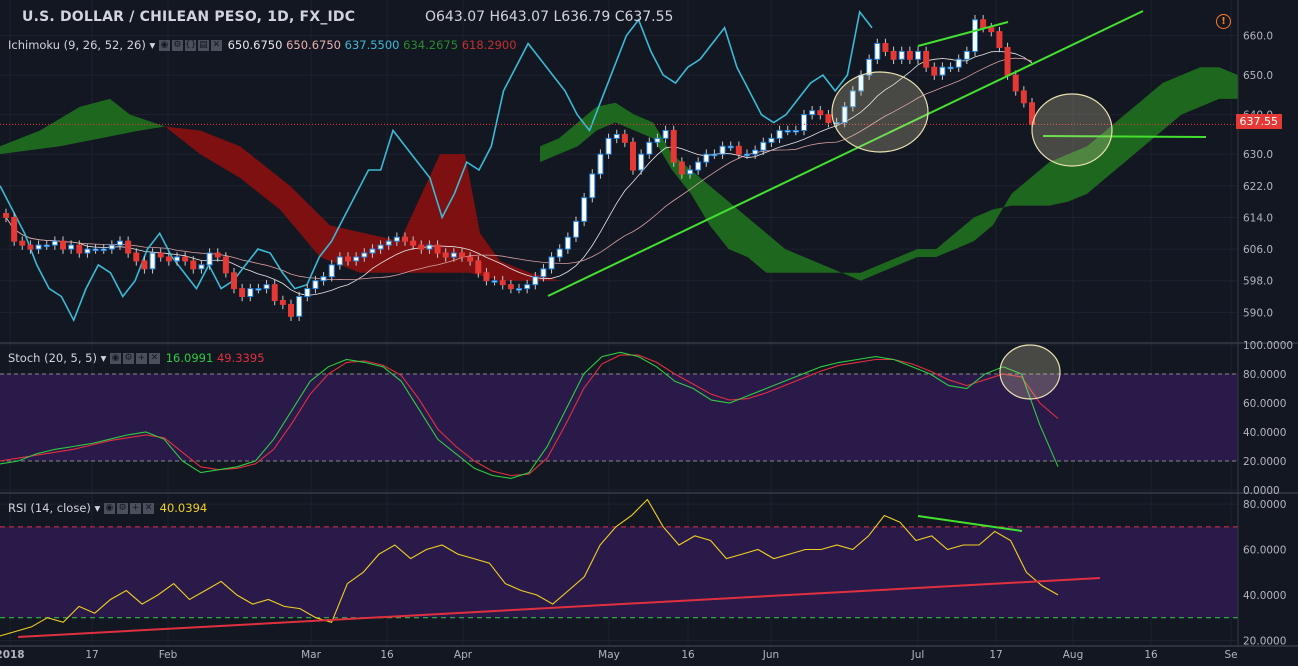 This screenshot has width=1298, height=666. I want to click on ichimoku-value-4: 634.2675, so click(431, 45).